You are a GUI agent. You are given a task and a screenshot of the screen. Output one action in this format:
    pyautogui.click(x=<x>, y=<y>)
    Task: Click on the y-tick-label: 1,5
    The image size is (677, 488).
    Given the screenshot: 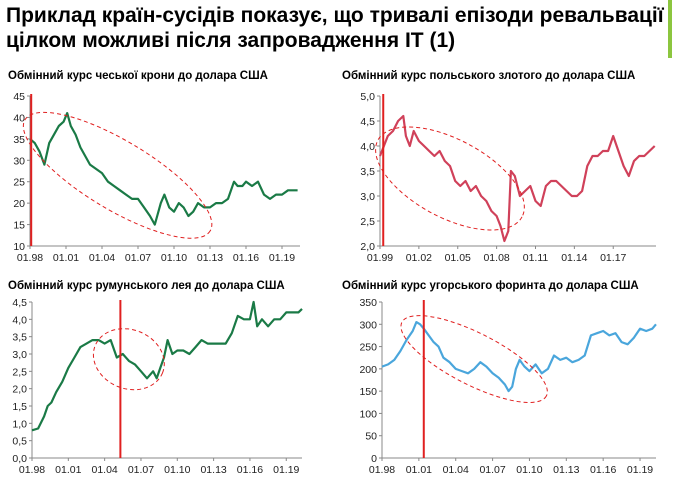 What is the action you would take?
    pyautogui.click(x=19, y=407)
    